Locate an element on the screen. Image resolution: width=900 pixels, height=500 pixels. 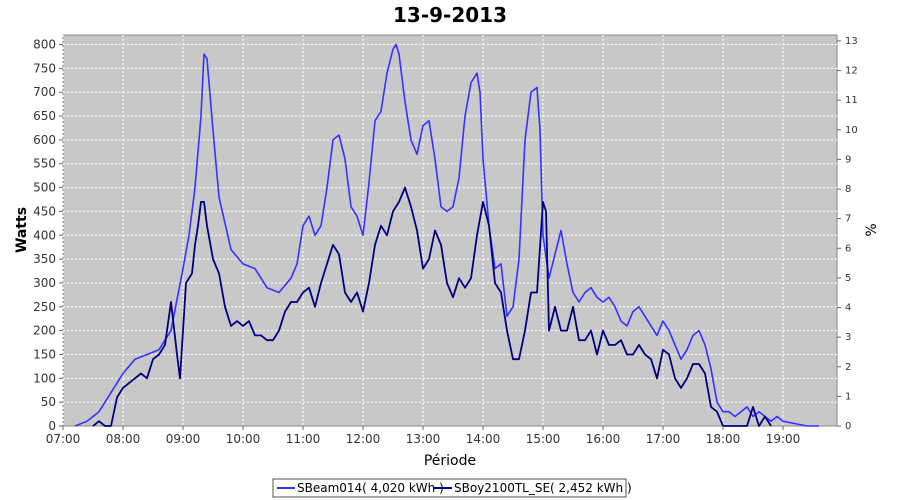
x-tick-label: 11:00 is located at coordinates (303, 439).